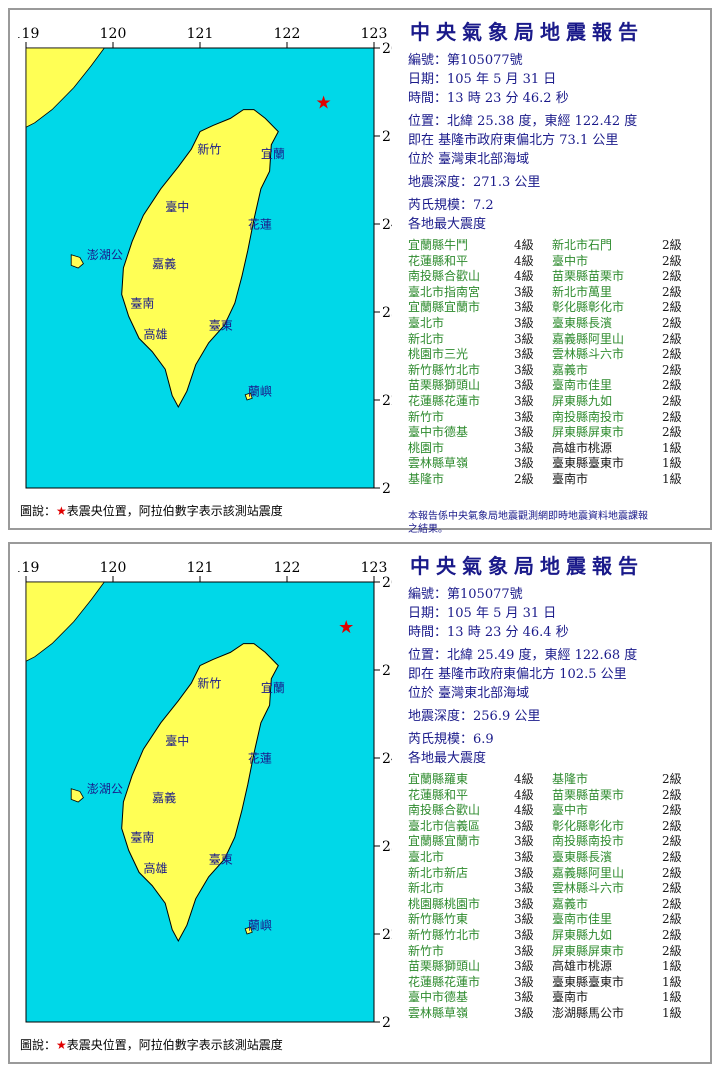 The height and width of the screenshot is (1068, 720). I want to click on lon-label: 121, so click(200, 568).